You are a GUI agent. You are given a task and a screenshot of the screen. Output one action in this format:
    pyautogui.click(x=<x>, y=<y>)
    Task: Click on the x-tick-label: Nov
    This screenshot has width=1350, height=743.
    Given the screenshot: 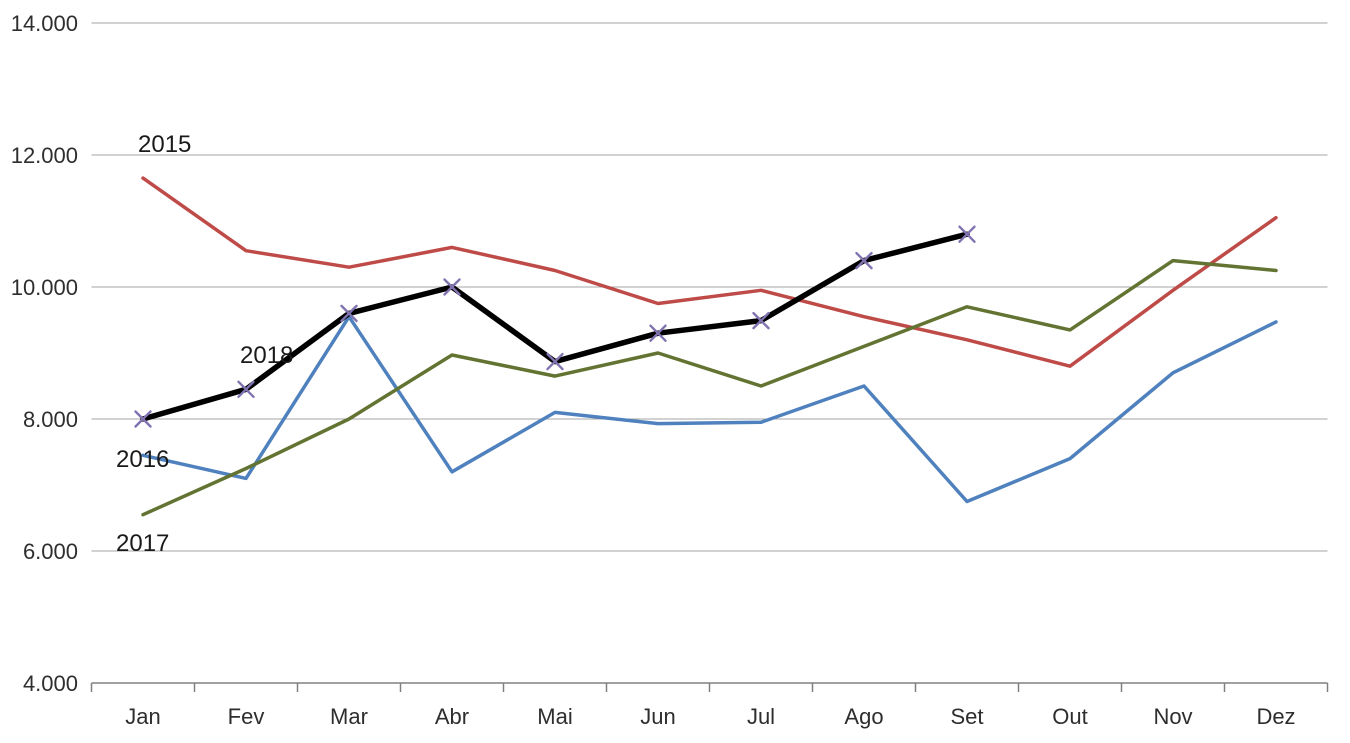 What is the action you would take?
    pyautogui.click(x=1172, y=716)
    